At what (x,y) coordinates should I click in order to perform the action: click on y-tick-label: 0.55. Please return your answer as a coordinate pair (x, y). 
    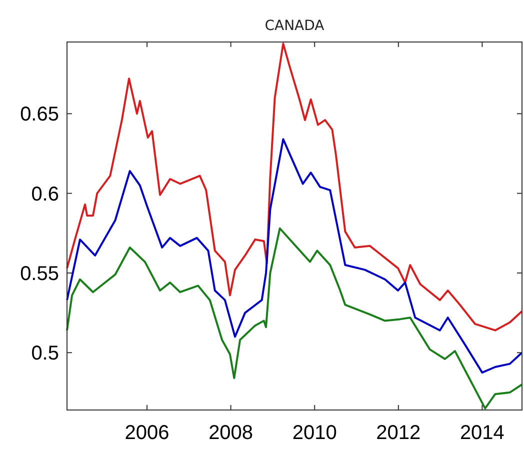
    Looking at the image, I should click on (39, 273).